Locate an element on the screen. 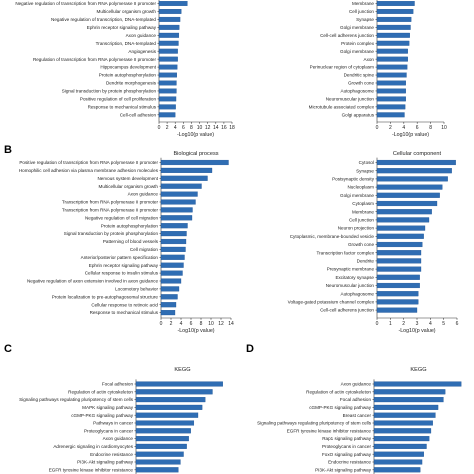  category-label: Golgi apparatus is located at coordinates (358, 114).